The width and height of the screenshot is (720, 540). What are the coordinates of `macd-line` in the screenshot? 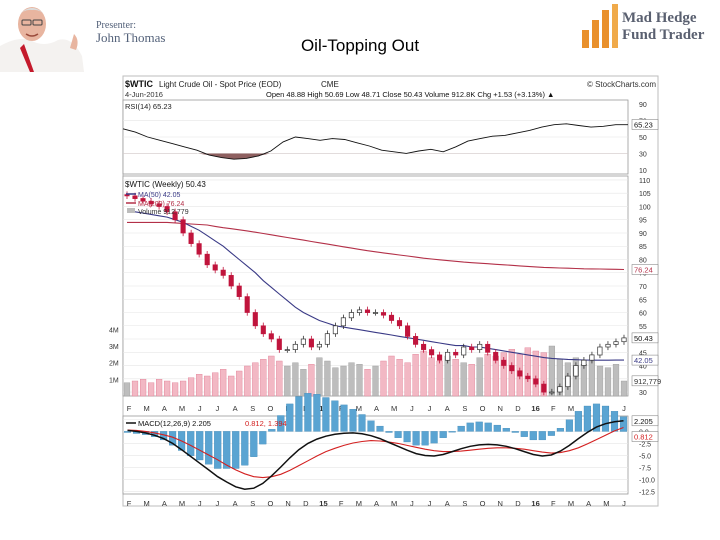 It's located at (375, 455).